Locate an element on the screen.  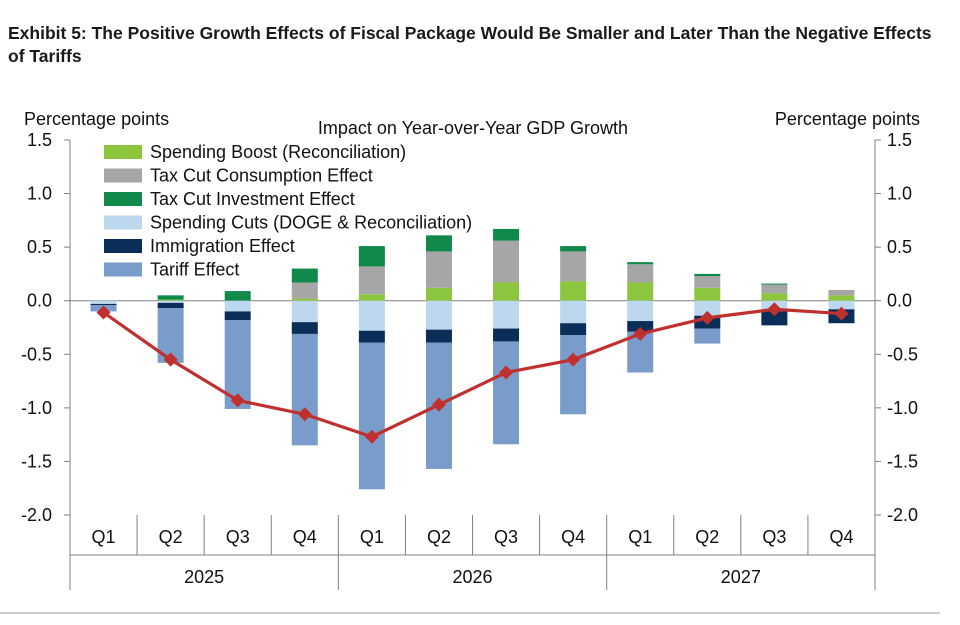
year-label: 2026 is located at coordinates (472, 577).